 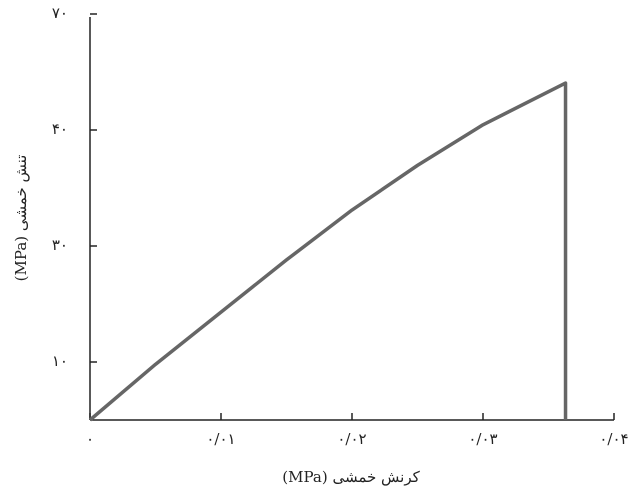 I want to click on x-axis-title: کرنش خمشی (MPa), so click(x=351, y=477).